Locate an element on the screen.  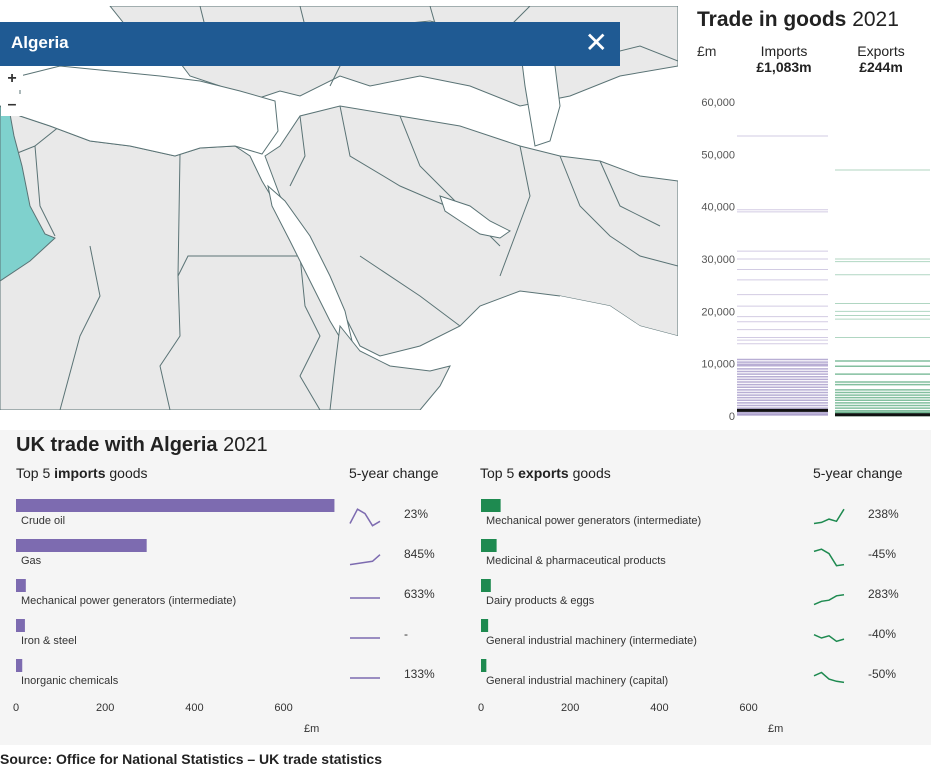
imports-subtitle-suffix: goods is located at coordinates (128, 473).